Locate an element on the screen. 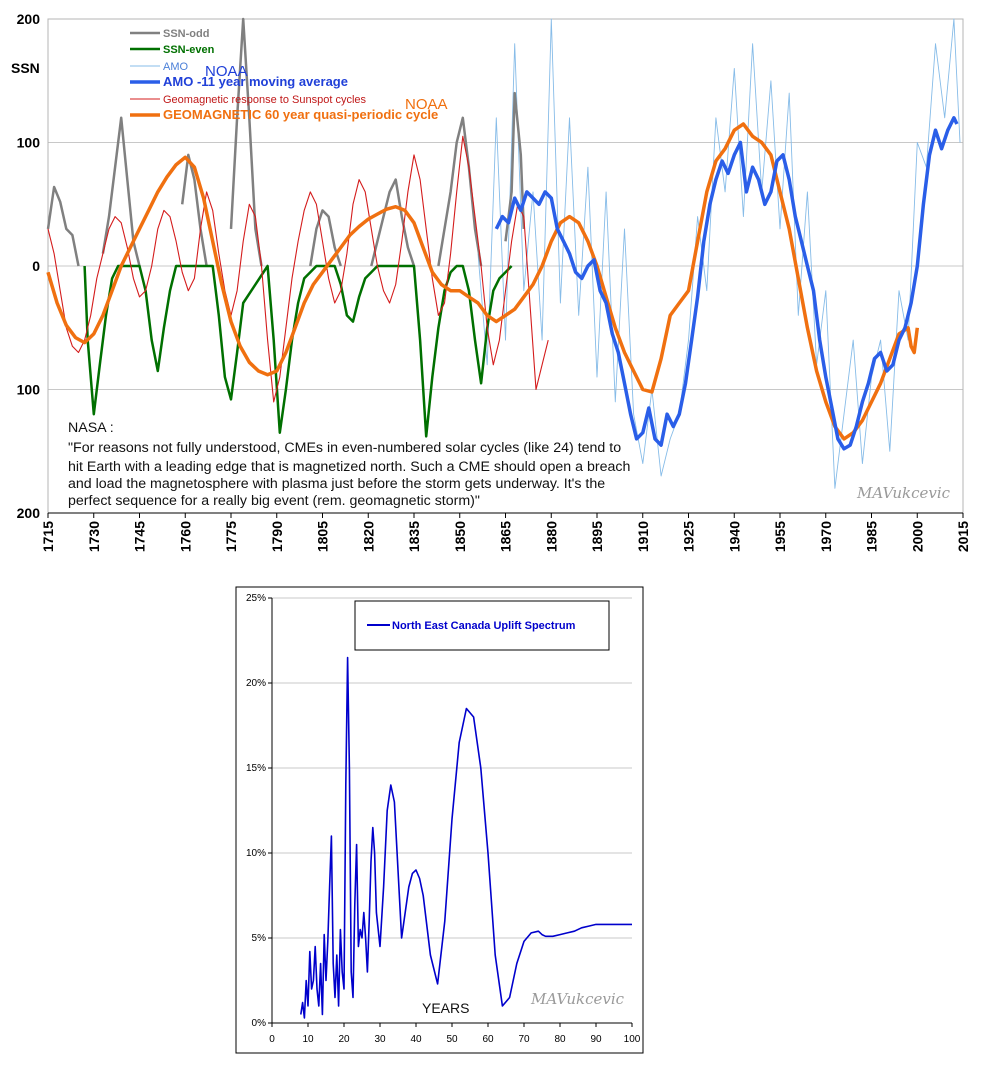 Image resolution: width=981 pixels, height=1083 pixels. x-tick-label: 1895 is located at coordinates (597, 536).